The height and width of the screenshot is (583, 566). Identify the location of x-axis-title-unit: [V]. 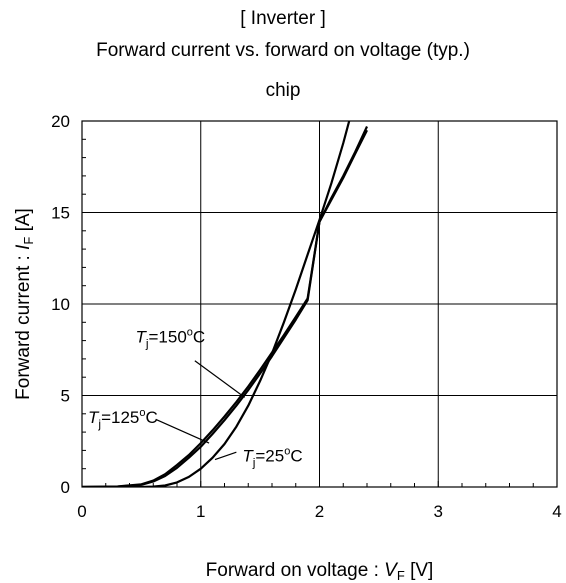
(419, 570).